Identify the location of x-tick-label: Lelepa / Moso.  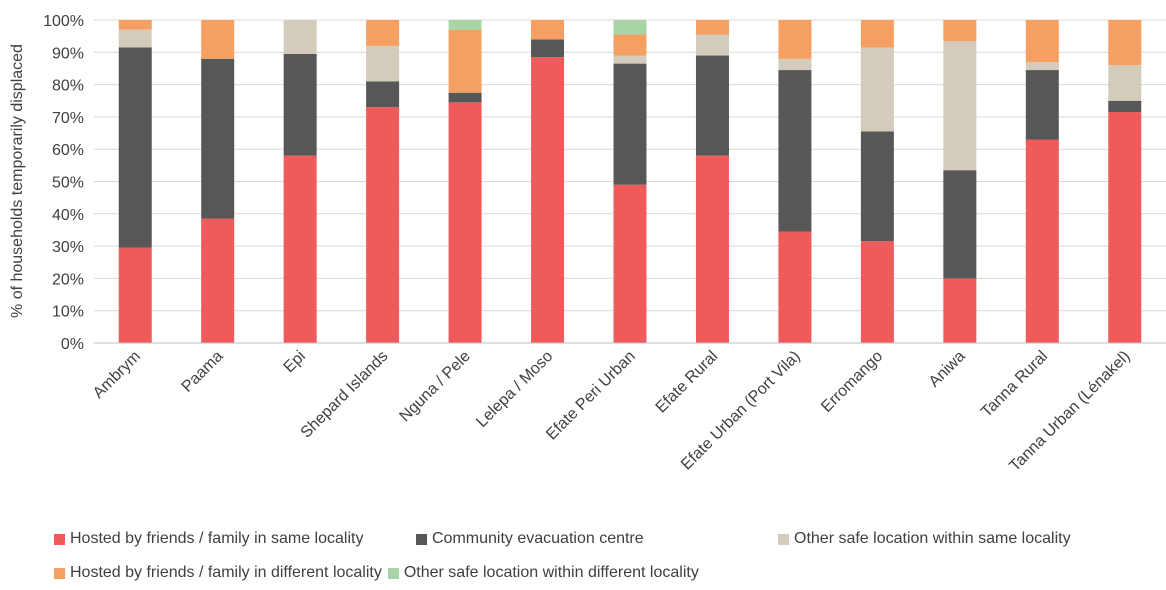
(514, 389).